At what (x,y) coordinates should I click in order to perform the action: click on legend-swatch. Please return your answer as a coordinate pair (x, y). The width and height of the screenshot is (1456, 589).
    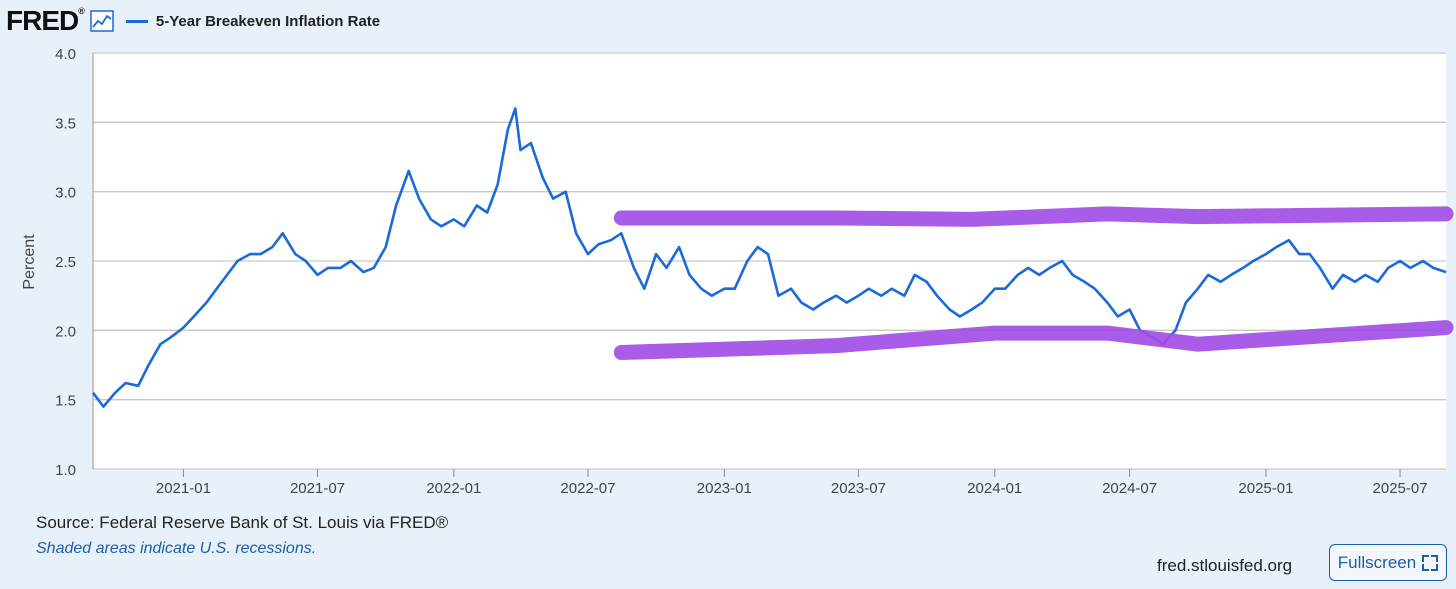
    Looking at the image, I should click on (136, 21).